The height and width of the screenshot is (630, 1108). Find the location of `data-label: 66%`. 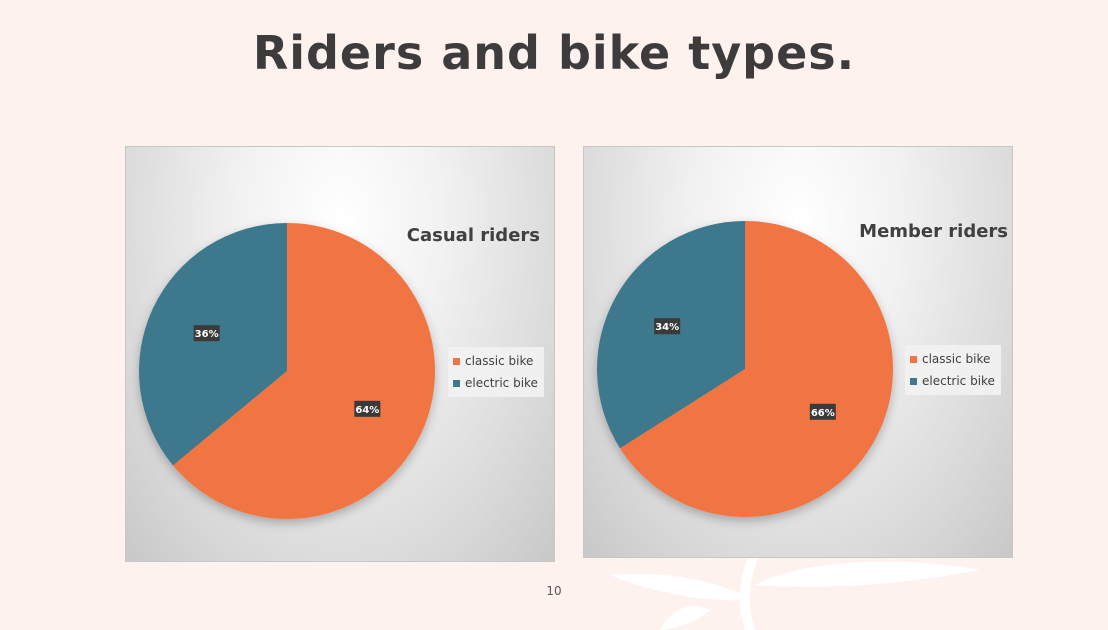

data-label: 66% is located at coordinates (822, 411).